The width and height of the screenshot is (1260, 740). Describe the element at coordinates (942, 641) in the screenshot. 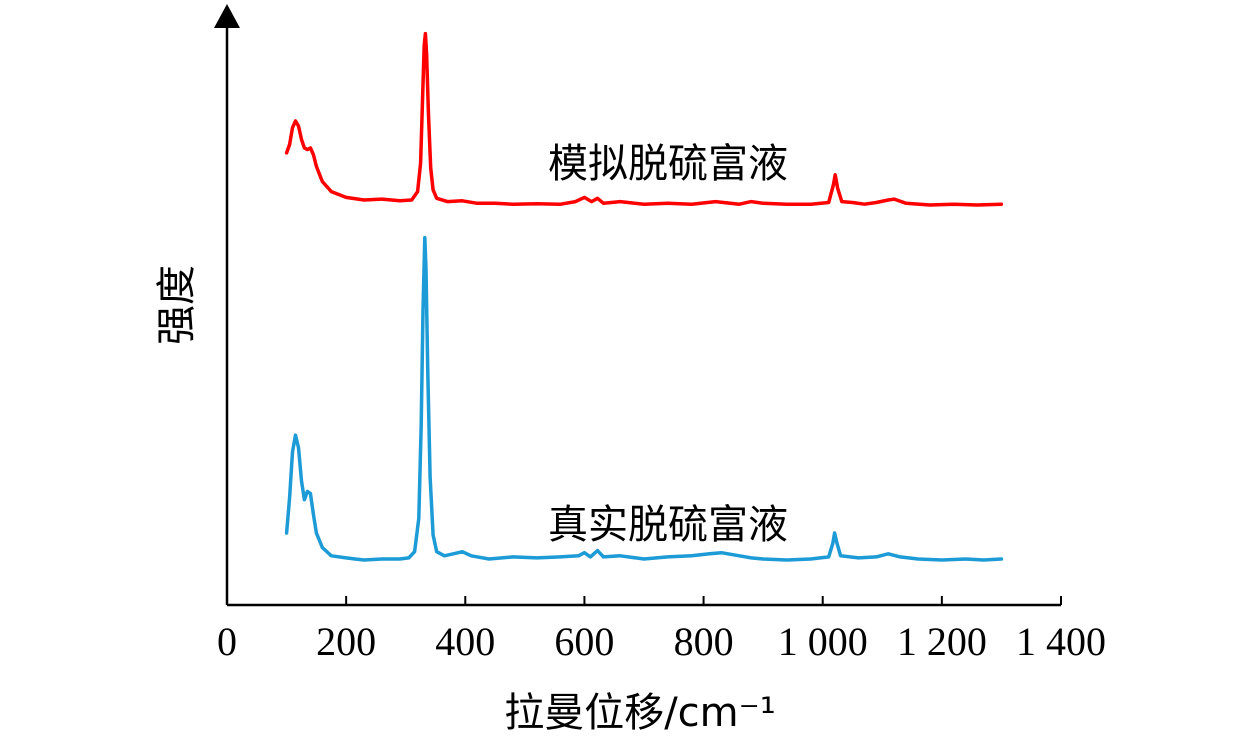

I see `x-tick-label: 1 200` at that location.